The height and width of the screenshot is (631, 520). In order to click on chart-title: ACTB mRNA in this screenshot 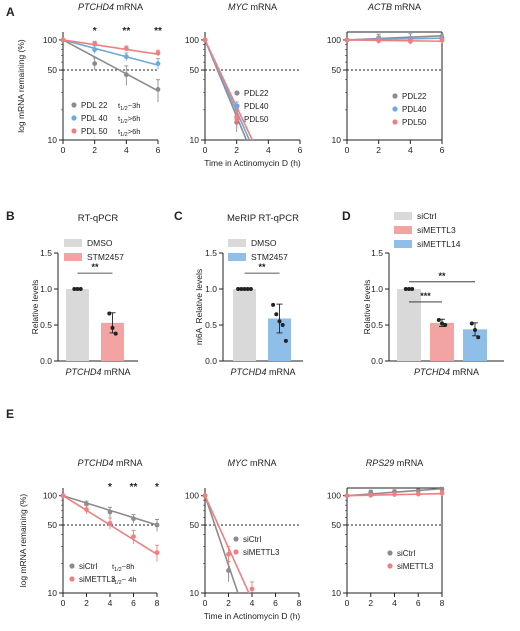, I will do `click(394, 7)`.